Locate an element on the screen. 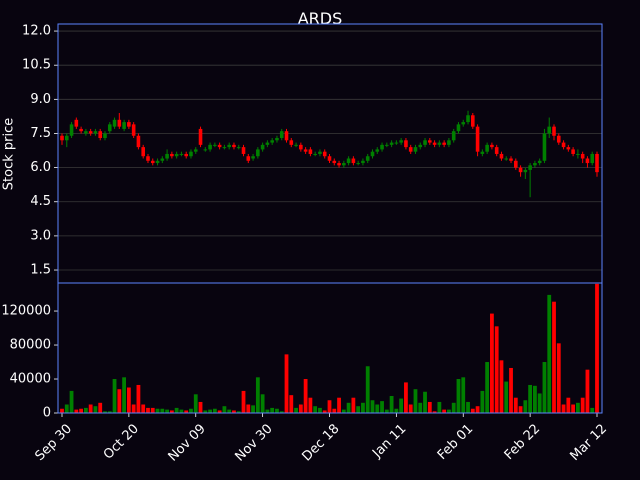 The height and width of the screenshot is (480, 640). y-tick-label: 9.0 is located at coordinates (40, 99).